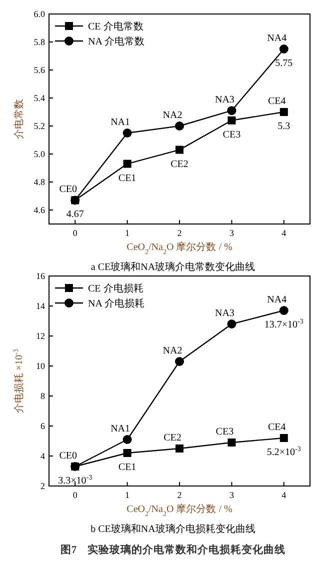  Describe the element at coordinates (116, 26) in the screenshot. I see `legend-label: CE 介电常数` at that location.